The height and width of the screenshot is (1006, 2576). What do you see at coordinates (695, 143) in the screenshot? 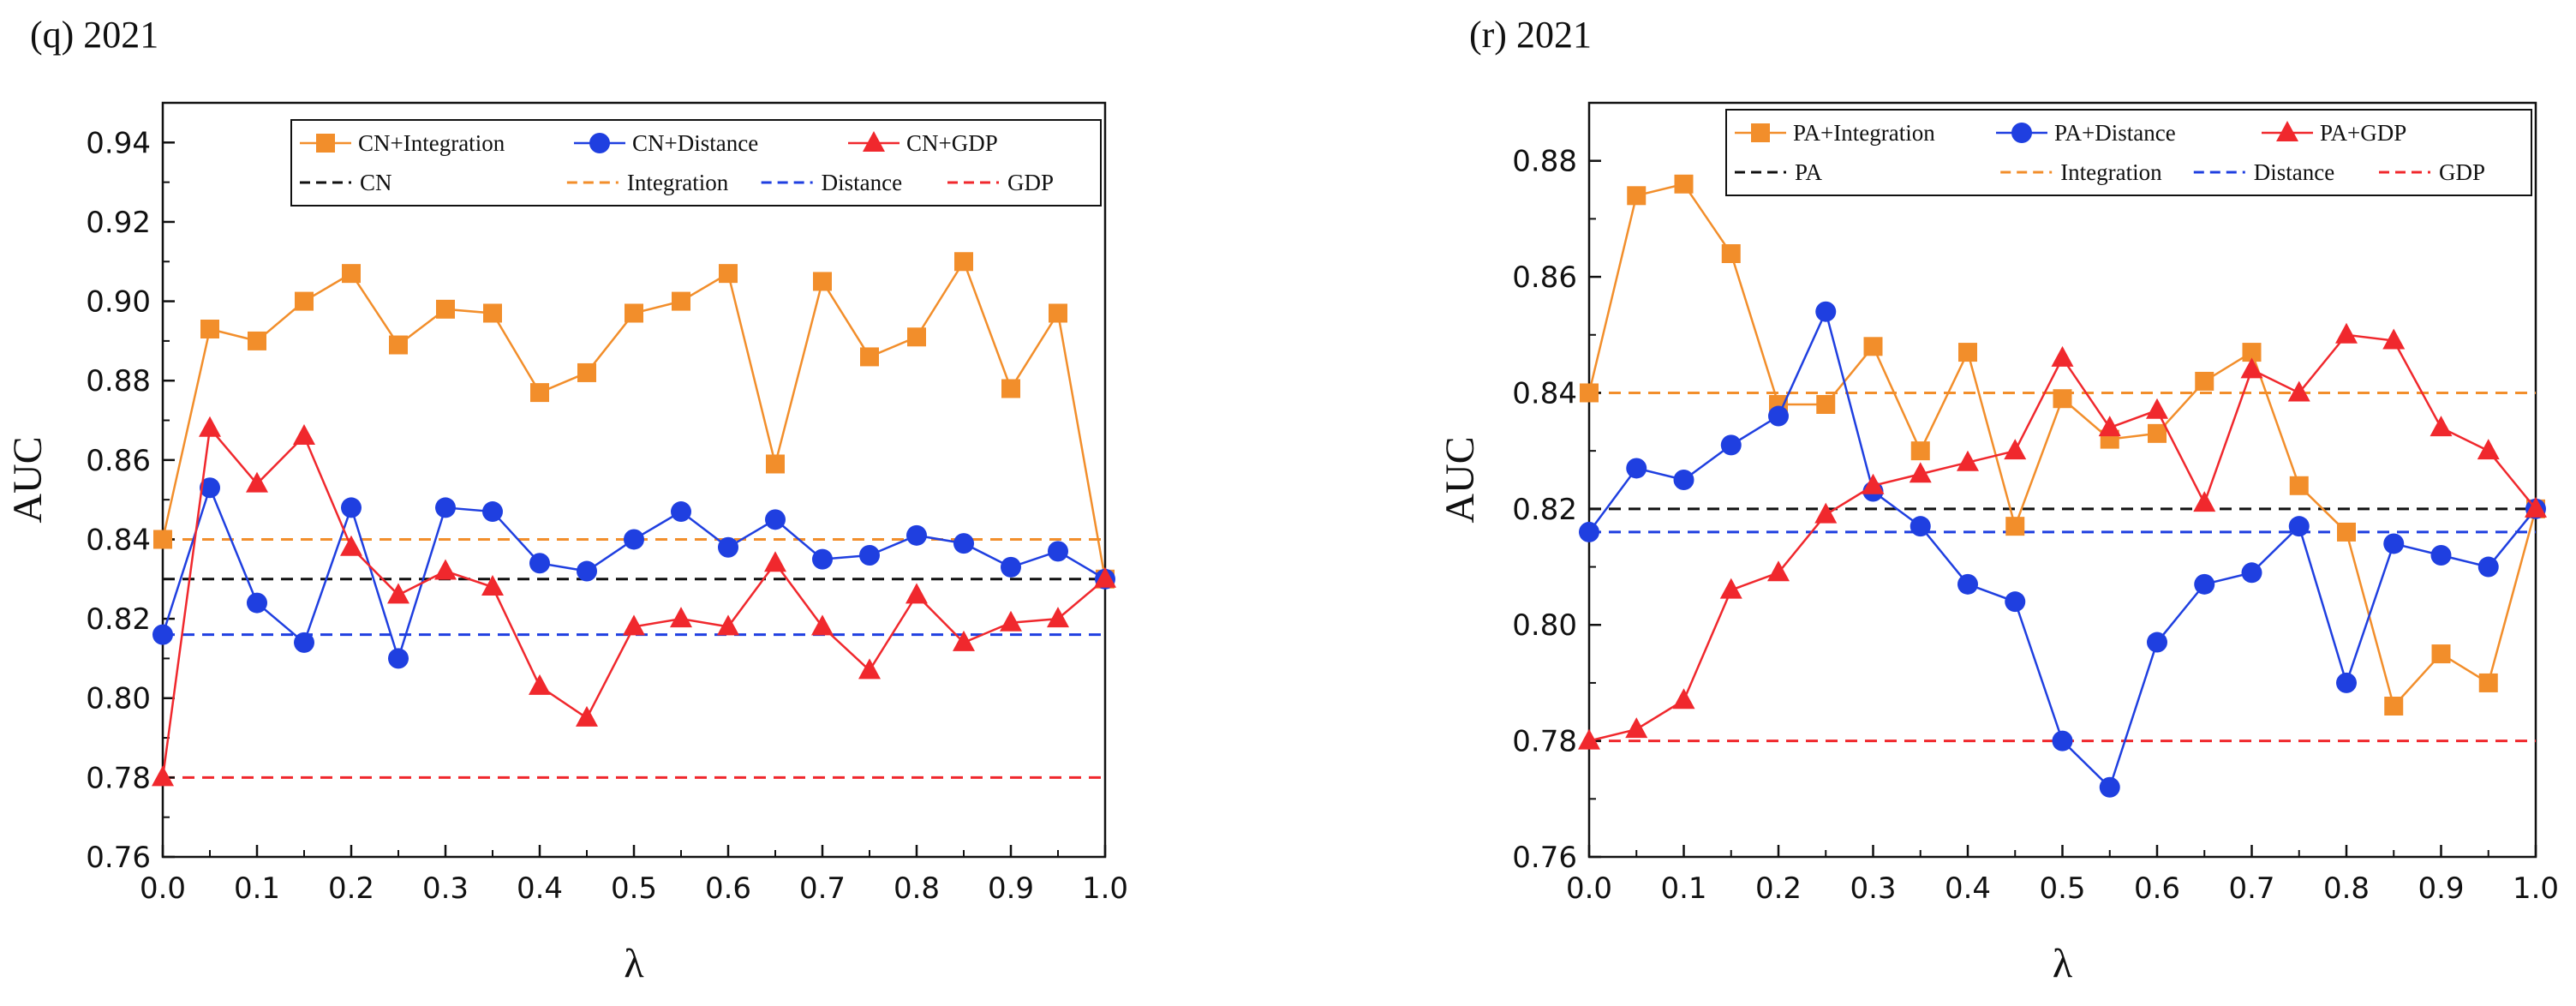
I see `legend-label: CN+Distance` at bounding box center [695, 143].